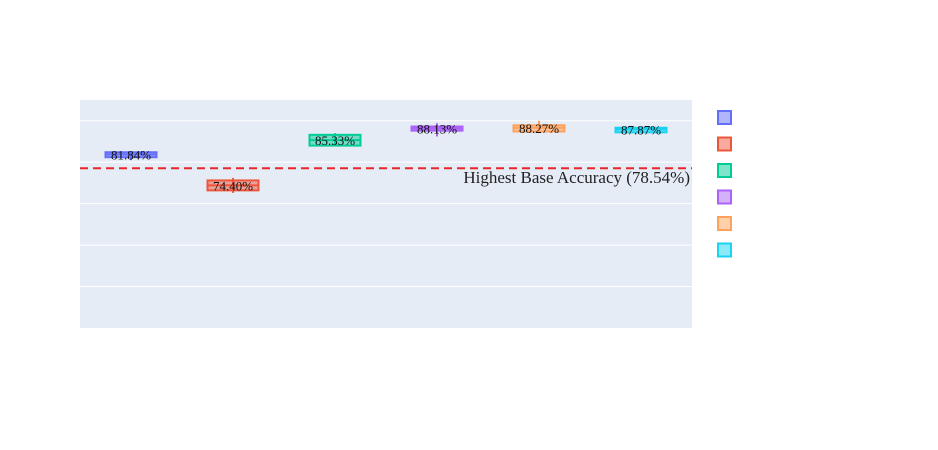 The image size is (938, 450). I want to click on box-data-label: 74.40%, so click(233, 185).